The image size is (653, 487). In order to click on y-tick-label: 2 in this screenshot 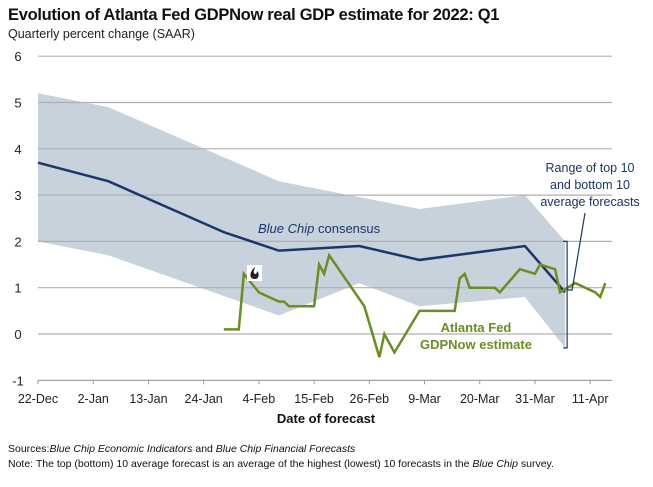, I will do `click(17, 241)`.